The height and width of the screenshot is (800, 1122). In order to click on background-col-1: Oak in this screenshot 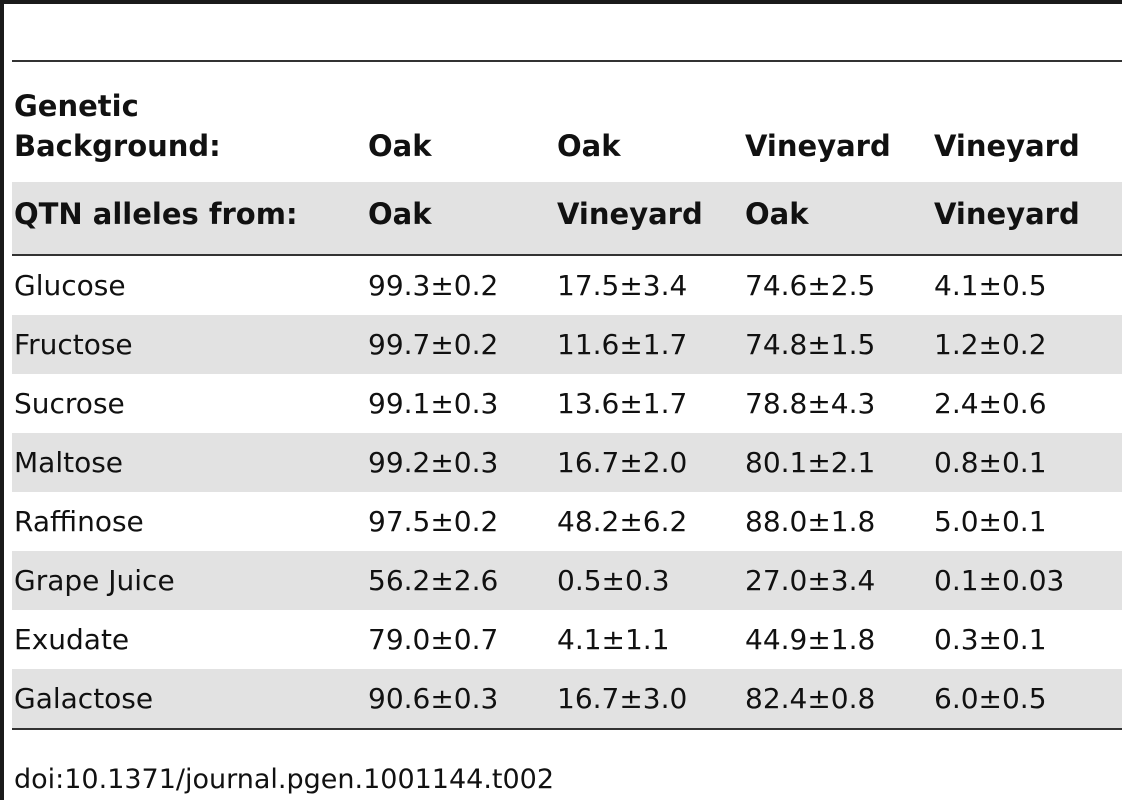, I will do `click(400, 146)`.